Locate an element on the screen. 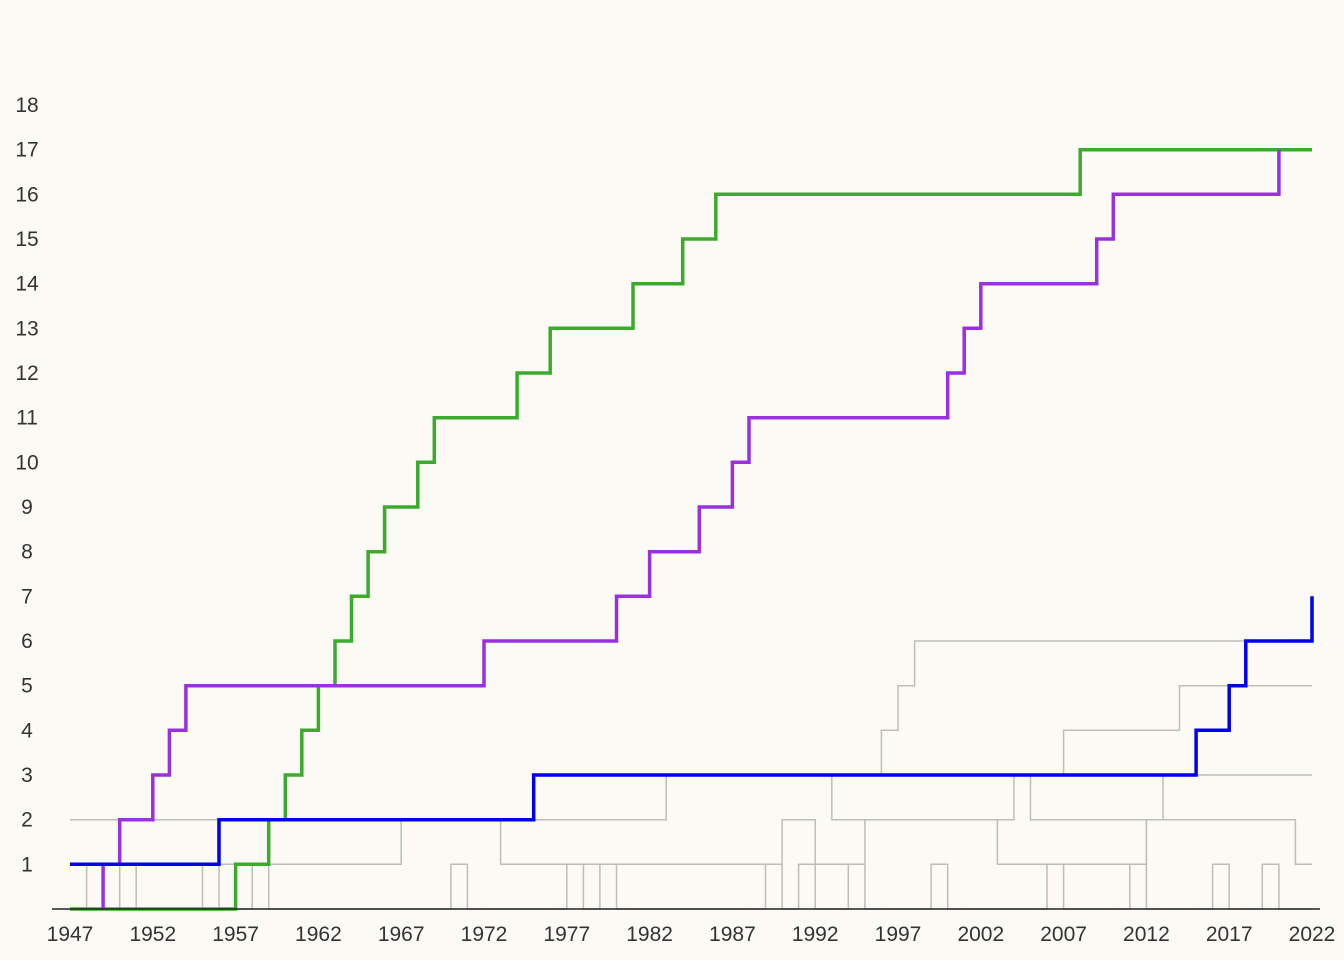 The height and width of the screenshot is (960, 1344). x-tick-label: 2002 is located at coordinates (980, 934).